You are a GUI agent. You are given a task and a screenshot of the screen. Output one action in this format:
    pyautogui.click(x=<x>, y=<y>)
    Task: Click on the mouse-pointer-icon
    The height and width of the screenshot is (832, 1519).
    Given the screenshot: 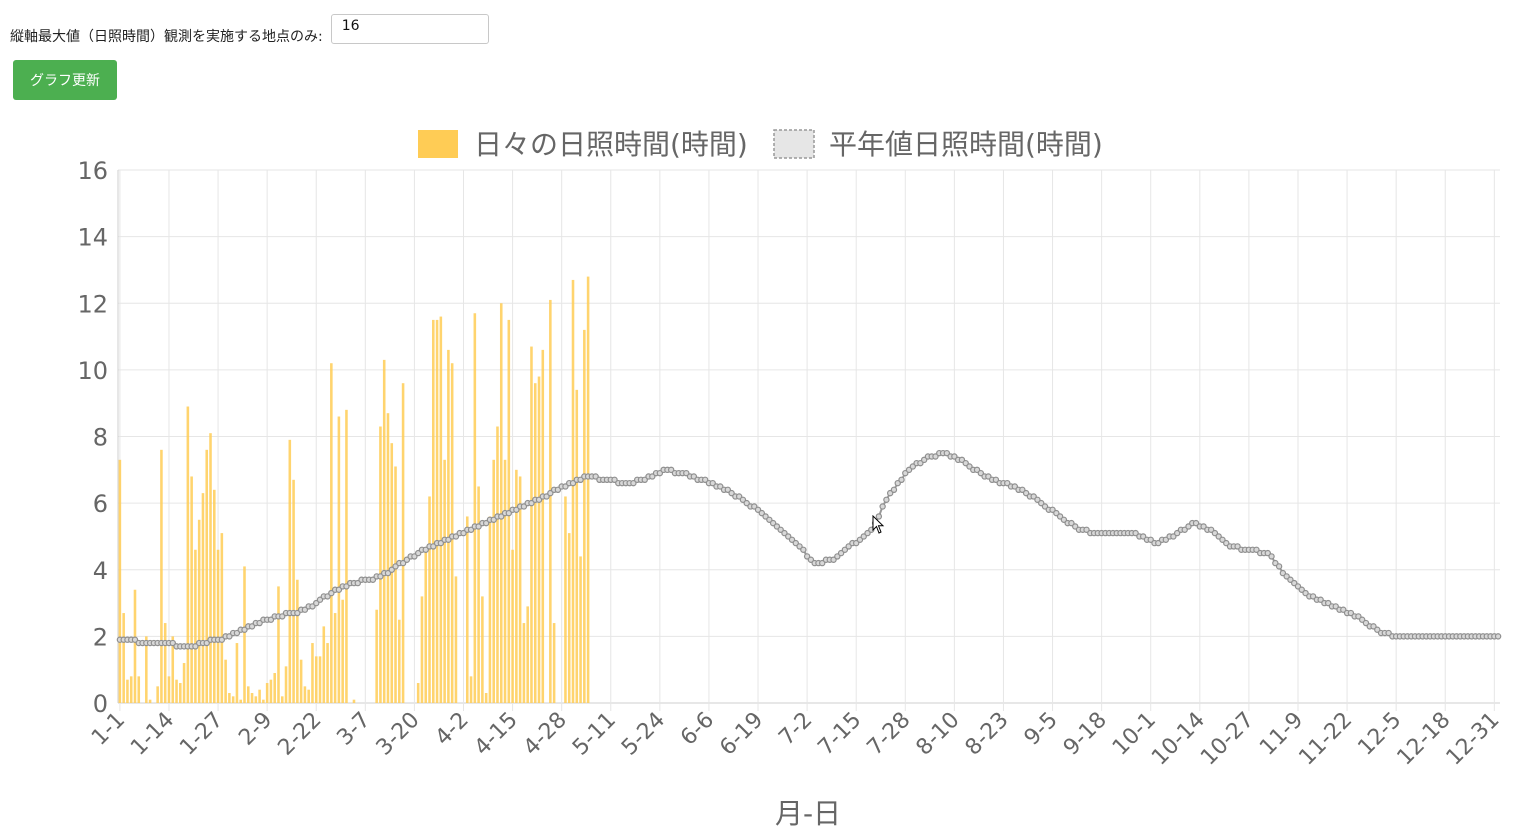 What is the action you would take?
    pyautogui.click(x=878, y=524)
    